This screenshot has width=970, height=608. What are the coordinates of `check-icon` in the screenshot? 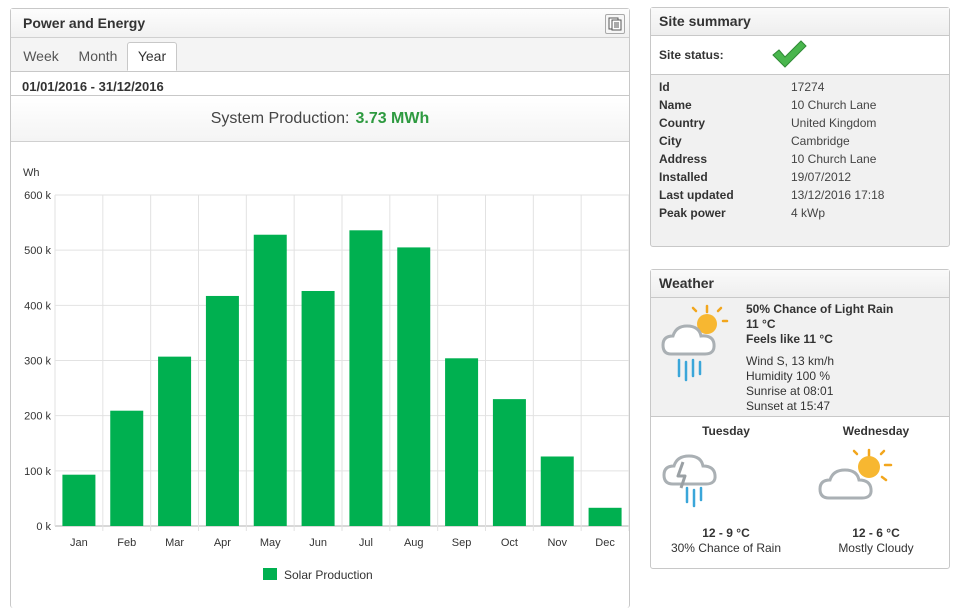 It's located at (789, 54).